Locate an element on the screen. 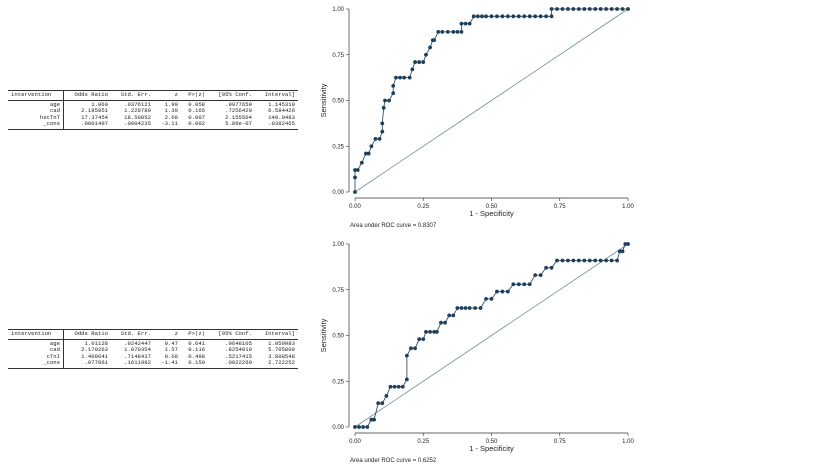  table-cell: .7148437 is located at coordinates (137, 356).